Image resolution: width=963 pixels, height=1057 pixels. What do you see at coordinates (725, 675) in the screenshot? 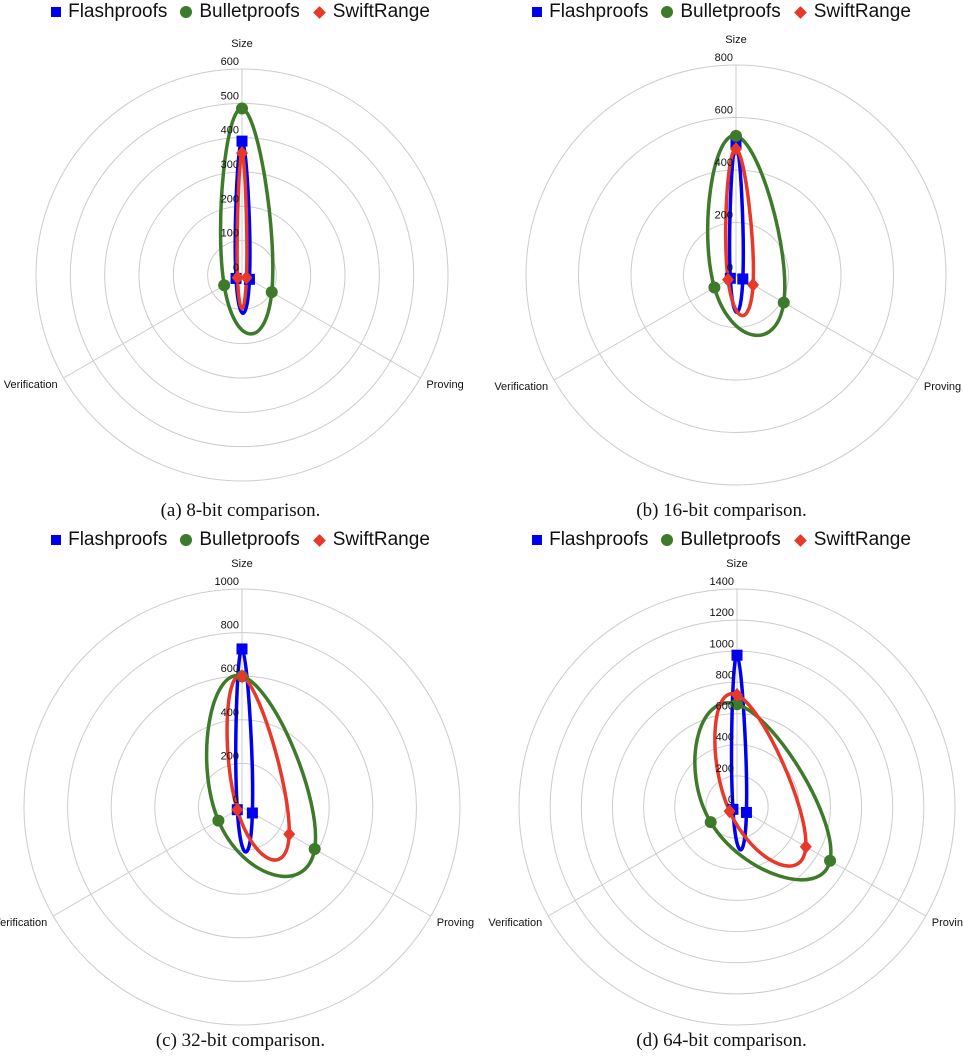
I see `tick-label: 800` at bounding box center [725, 675].